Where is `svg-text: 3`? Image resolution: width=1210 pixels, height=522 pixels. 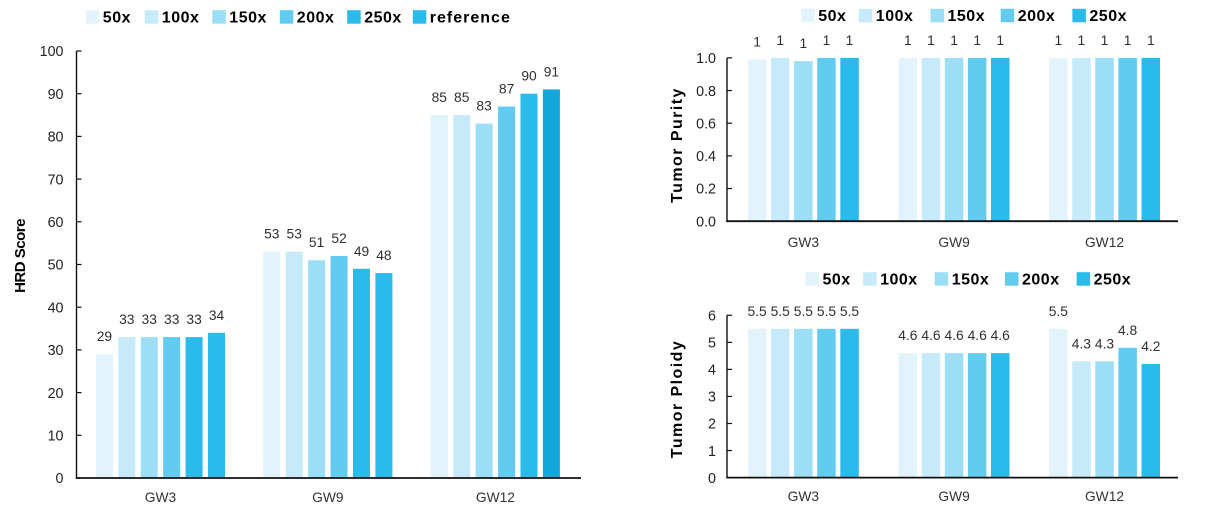 svg-text: 3 is located at coordinates (712, 398).